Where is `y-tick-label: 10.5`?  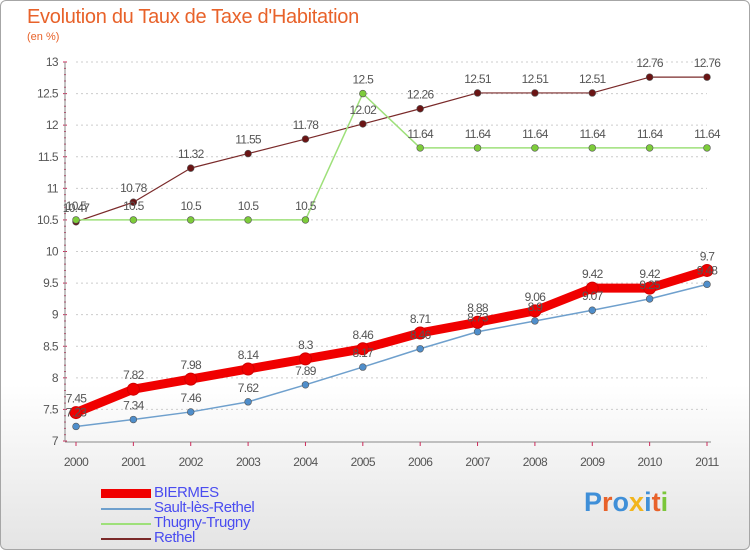
y-tick-label: 10.5 is located at coordinates (48, 220).